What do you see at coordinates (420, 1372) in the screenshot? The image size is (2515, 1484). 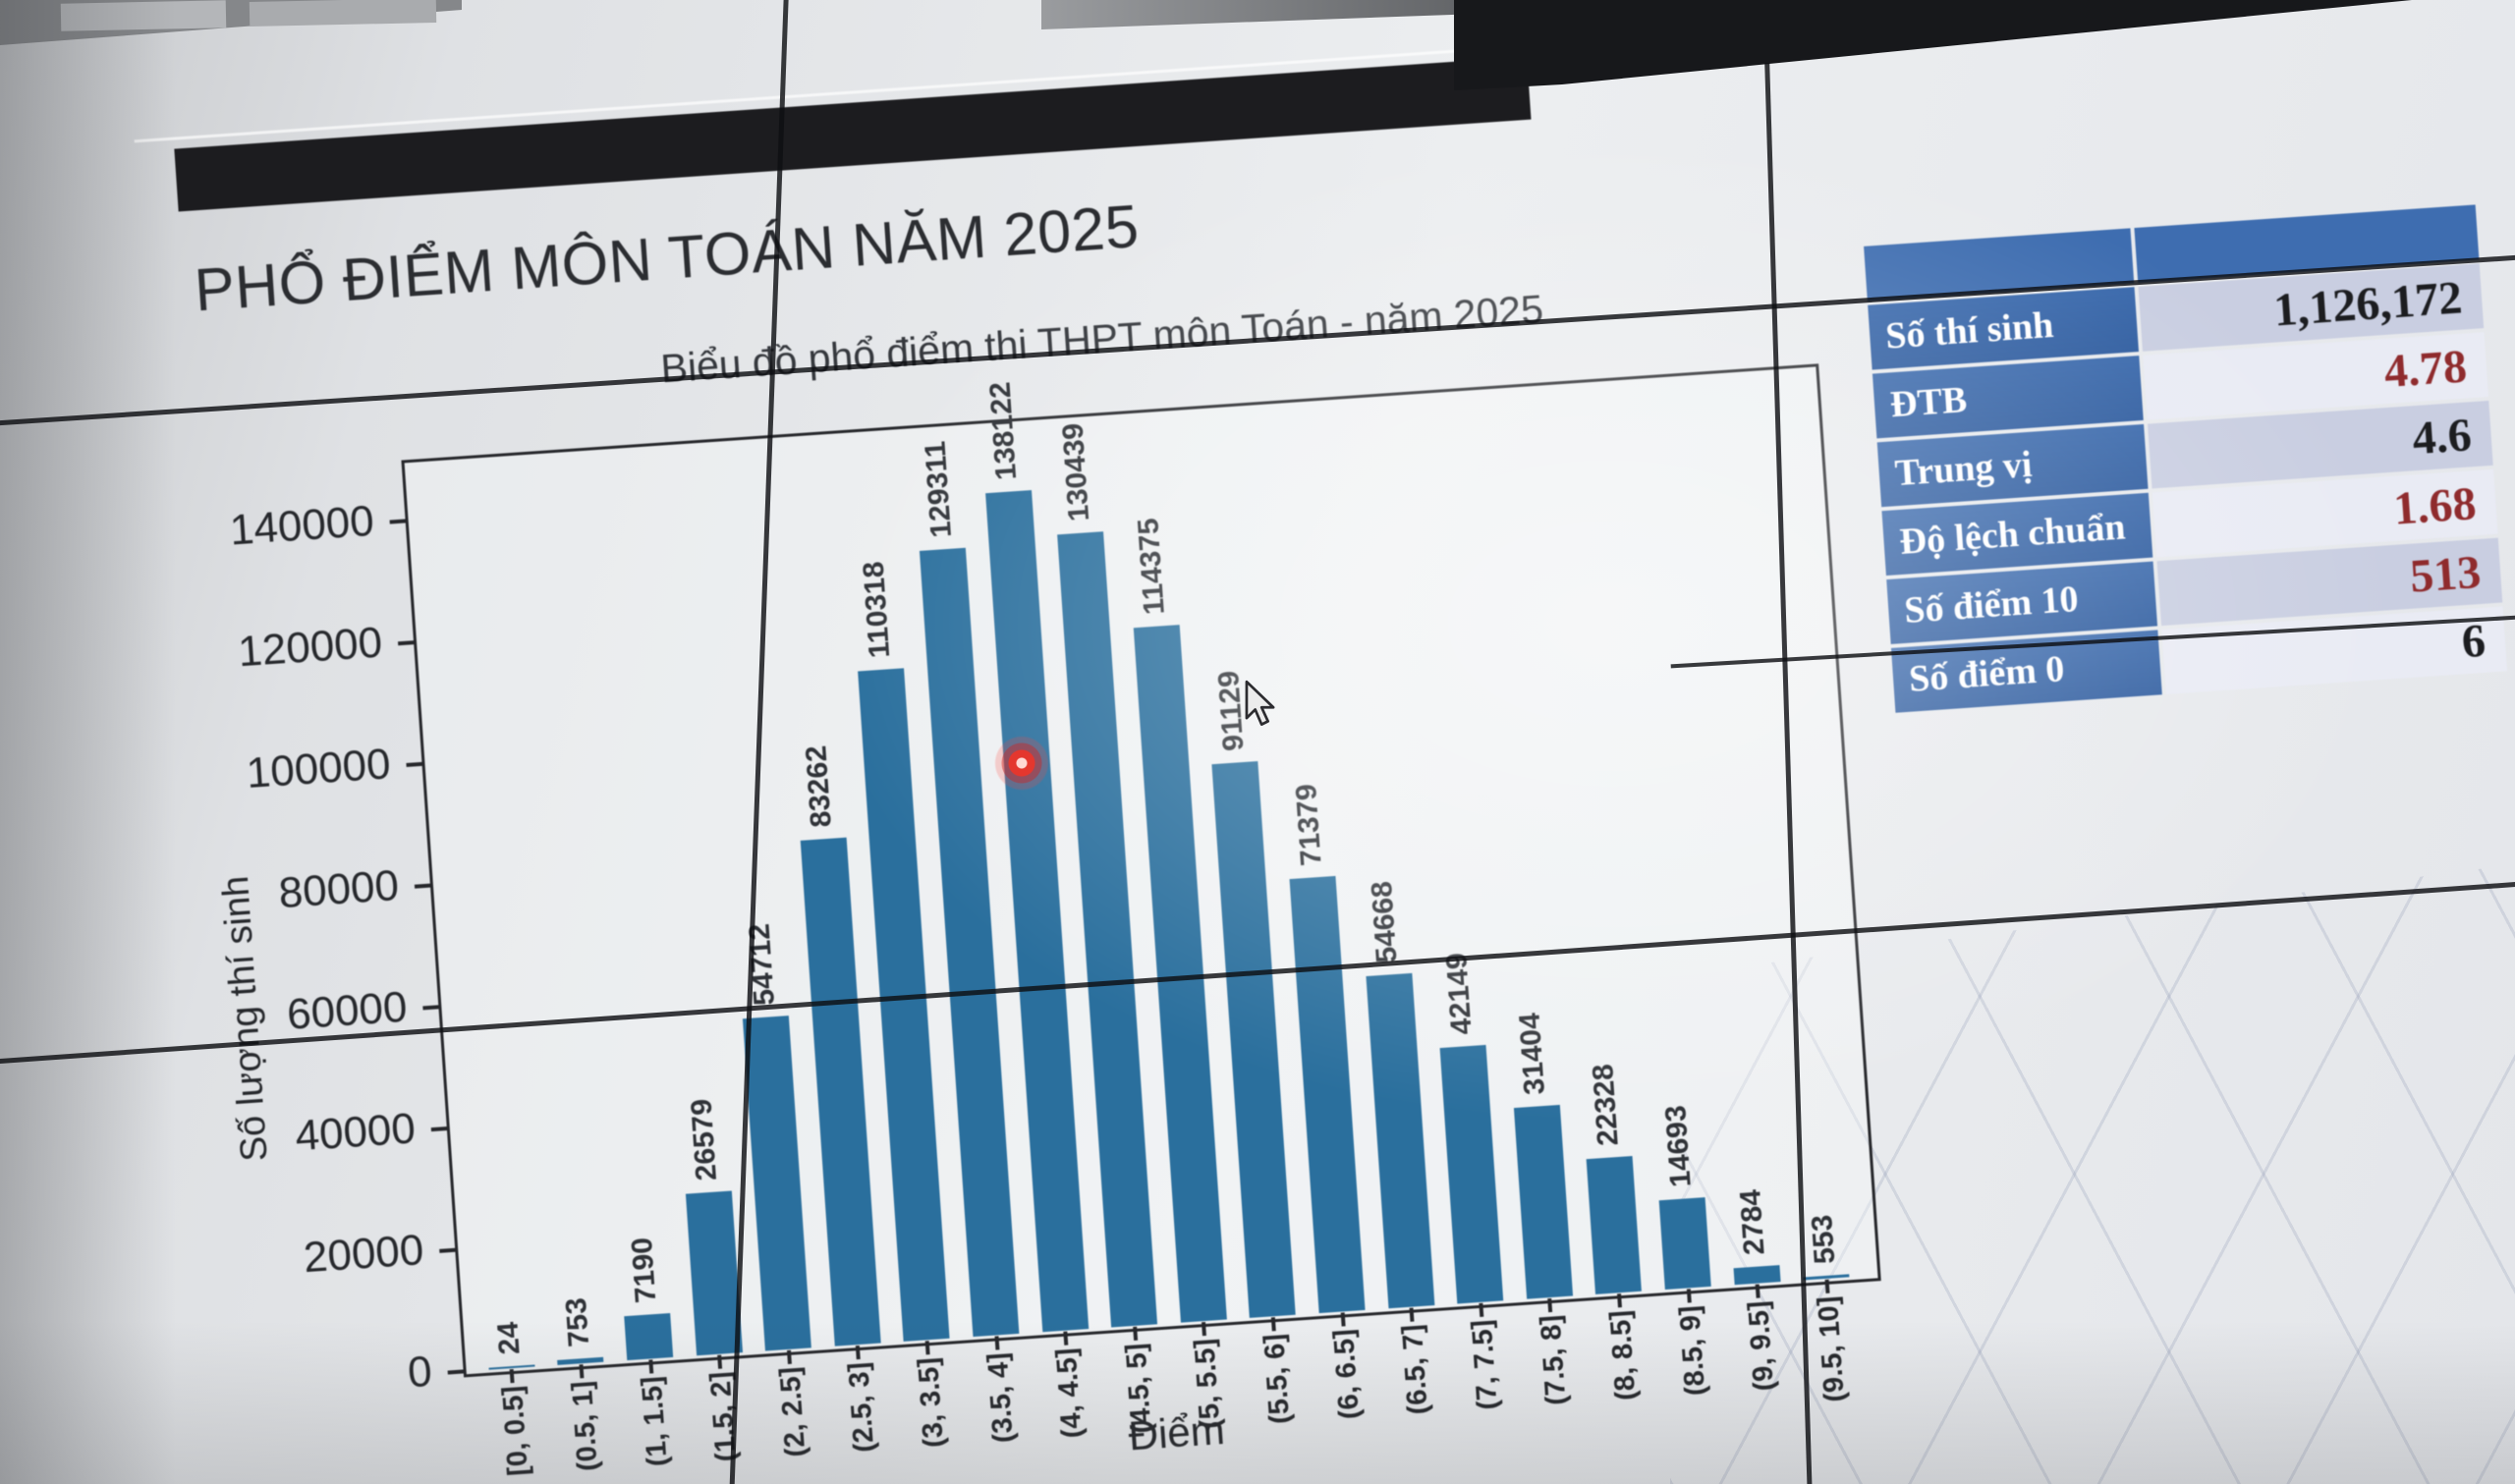 I see `y-tick-label: 0` at bounding box center [420, 1372].